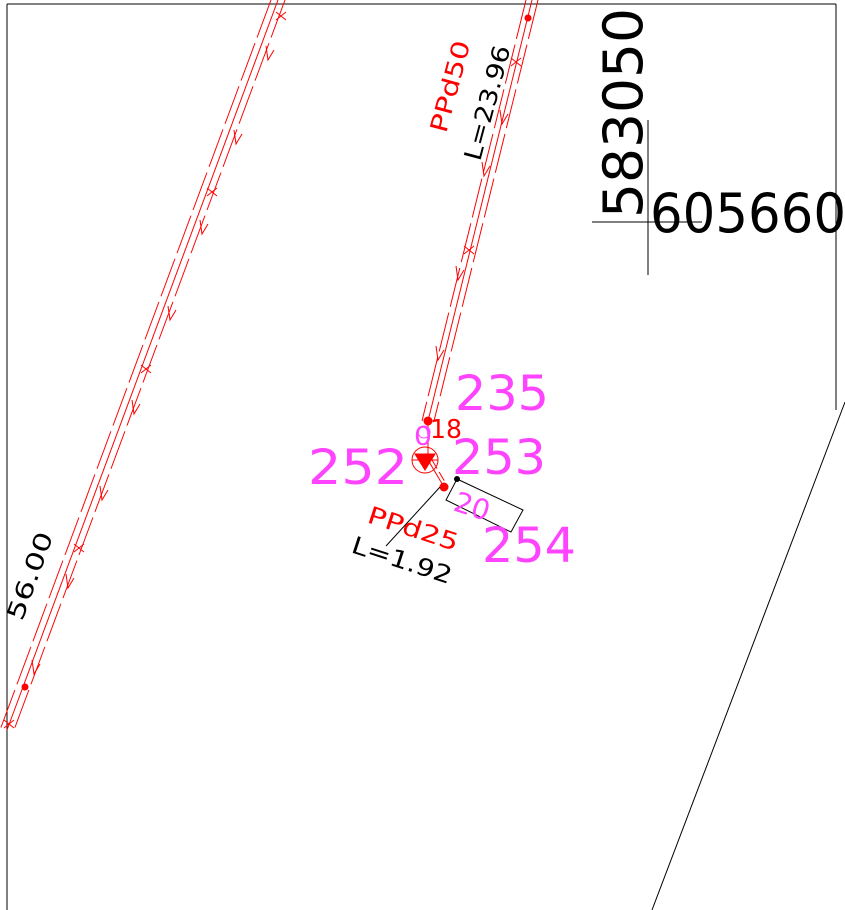 The height and width of the screenshot is (910, 845). What do you see at coordinates (747, 213) in the screenshot?
I see `easting-coordinate: 605660` at bounding box center [747, 213].